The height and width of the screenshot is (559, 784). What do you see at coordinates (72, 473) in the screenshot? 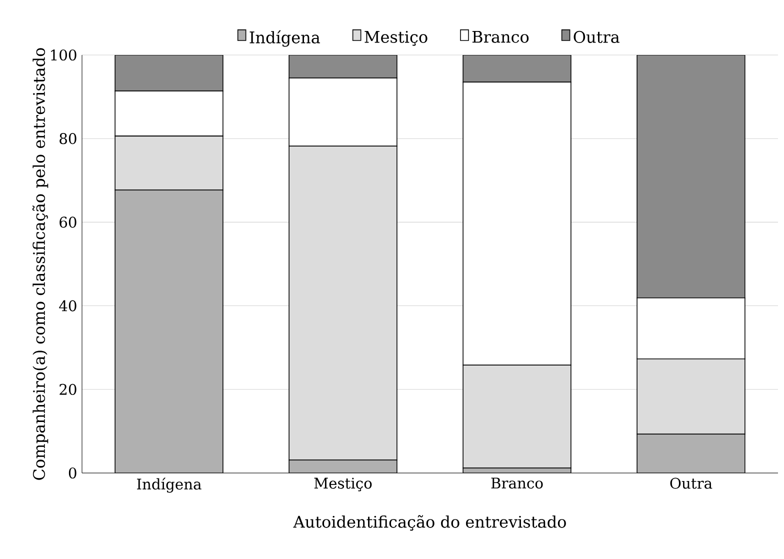
I see `y-tick-label: 0` at bounding box center [72, 473].